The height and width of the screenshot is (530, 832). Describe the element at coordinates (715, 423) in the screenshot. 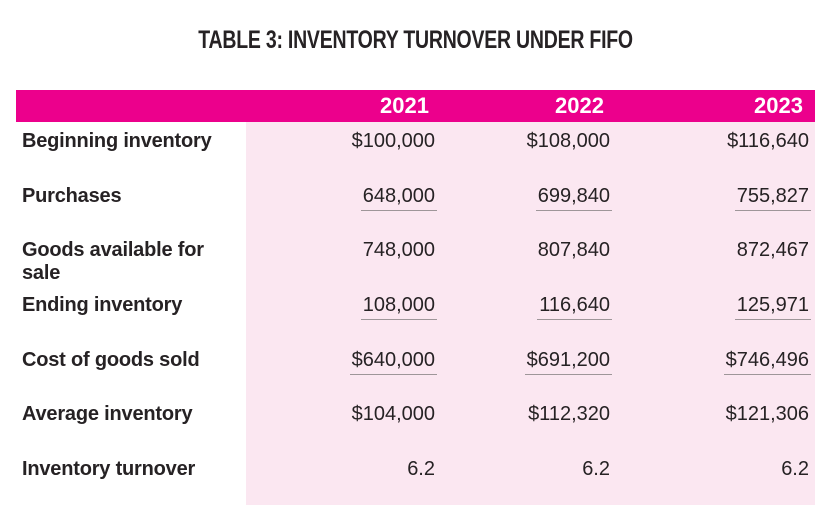

I see `cell-value: $121,306` at that location.